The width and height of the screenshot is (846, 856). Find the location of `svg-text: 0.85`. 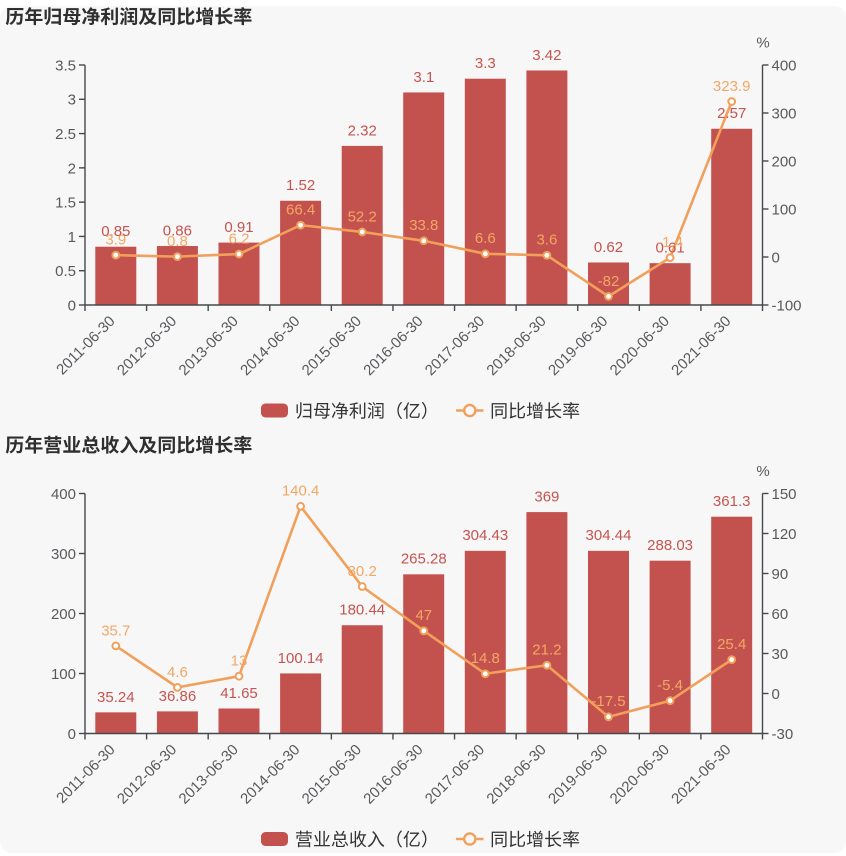

svg-text: 0.85 is located at coordinates (115, 231).